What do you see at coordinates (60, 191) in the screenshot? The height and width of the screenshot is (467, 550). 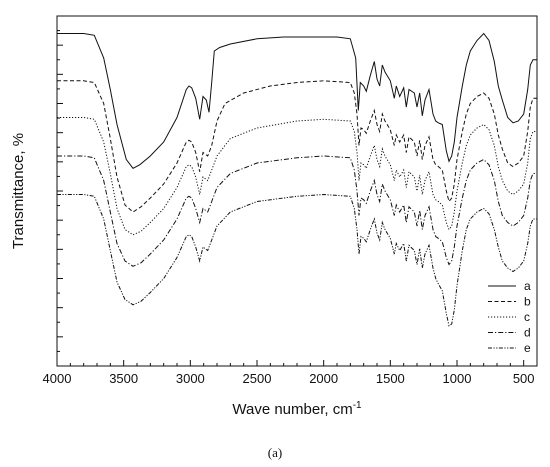 I see `y-axis` at bounding box center [60, 191].